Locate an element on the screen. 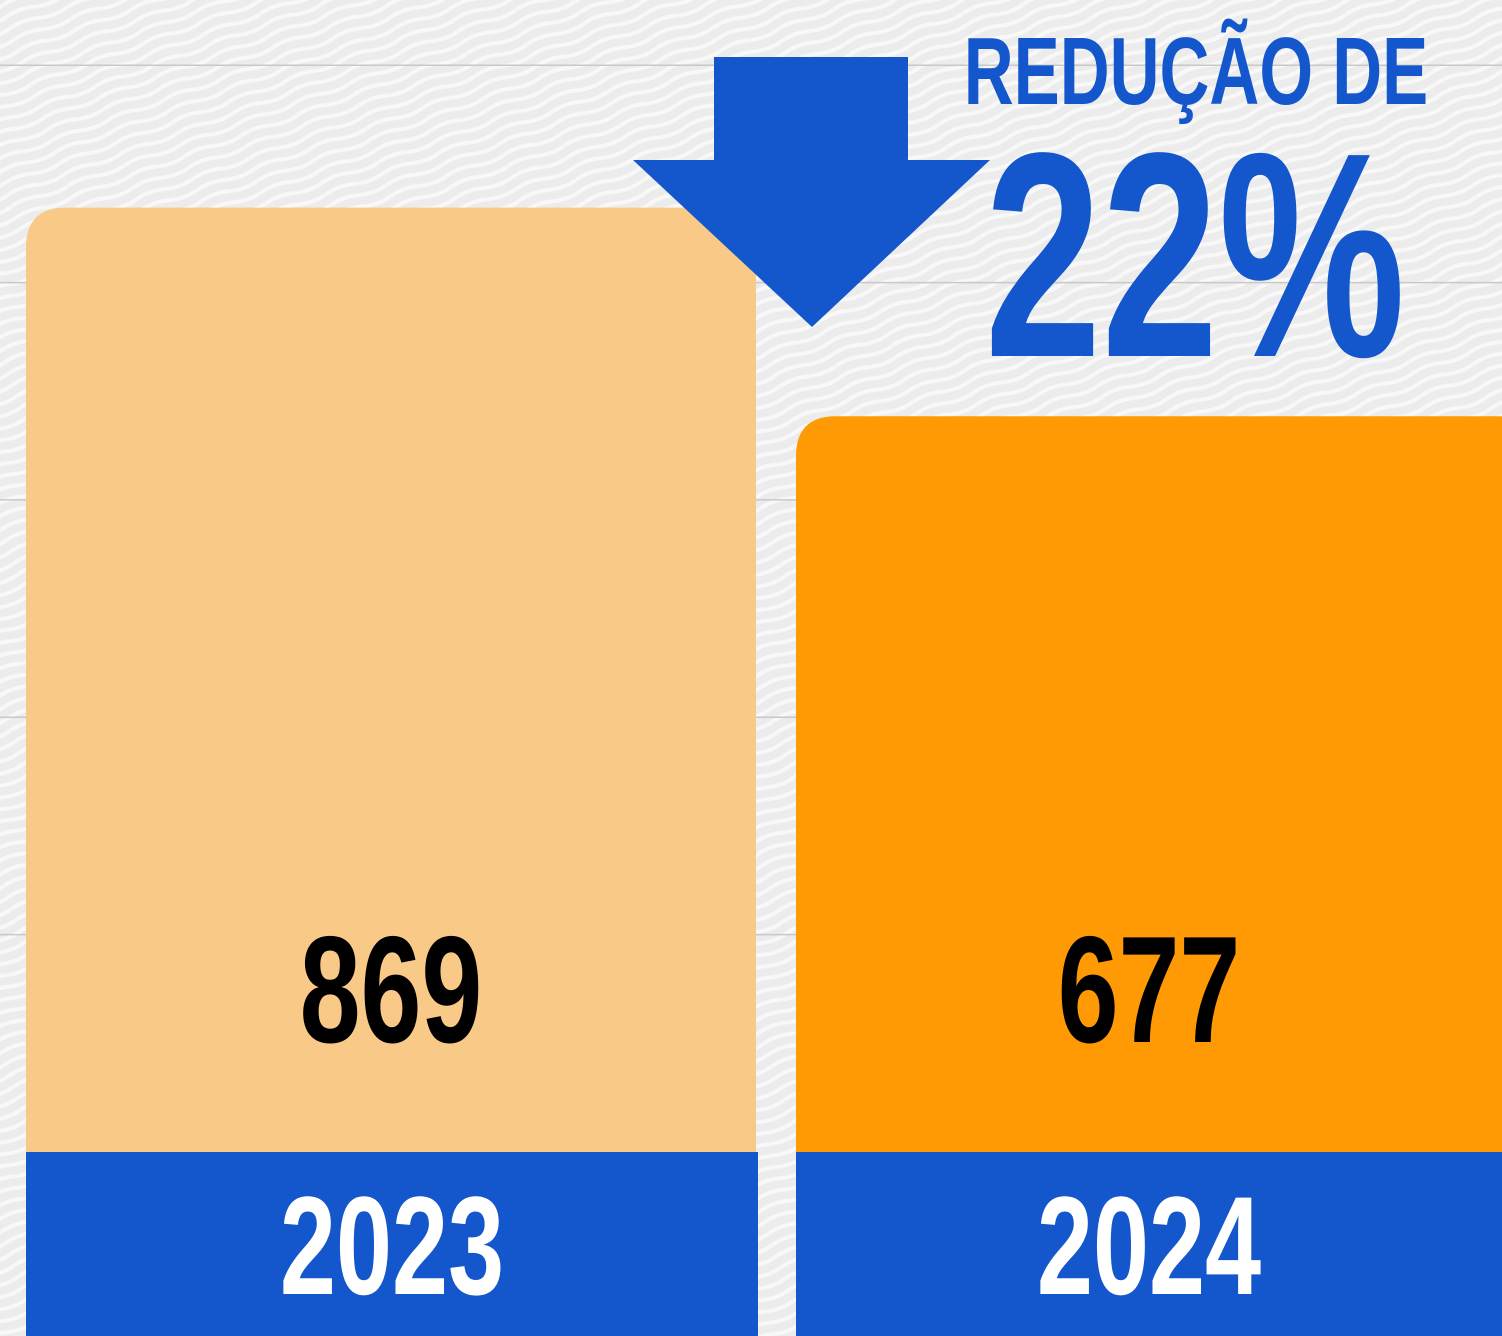 Image resolution: width=1502 pixels, height=1336 pixels. down-arrow is located at coordinates (811, 192).